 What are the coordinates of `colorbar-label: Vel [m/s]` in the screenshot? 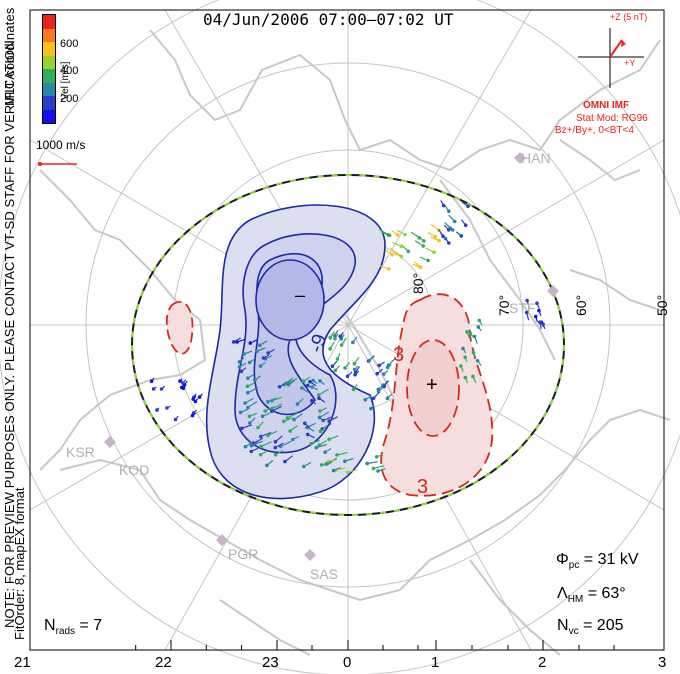 It's located at (65, 80).